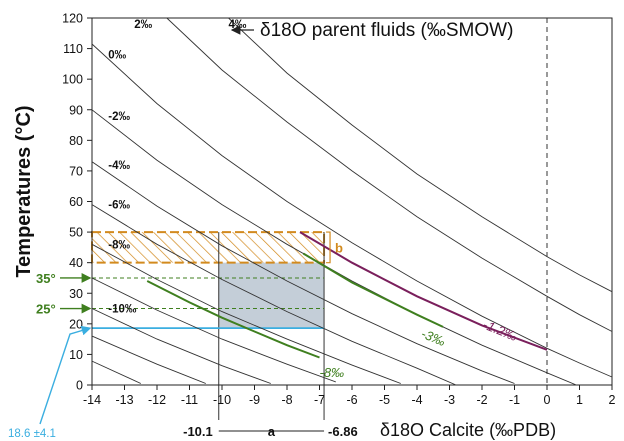  Describe the element at coordinates (124, 400) in the screenshot. I see `x-tick-label: -13` at that location.